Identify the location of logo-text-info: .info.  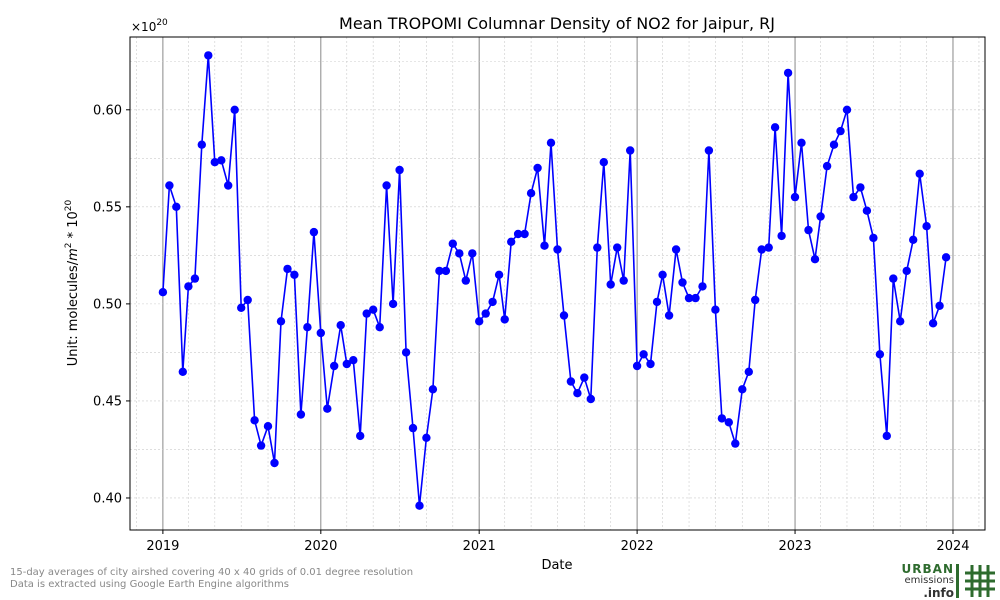
(938, 593).